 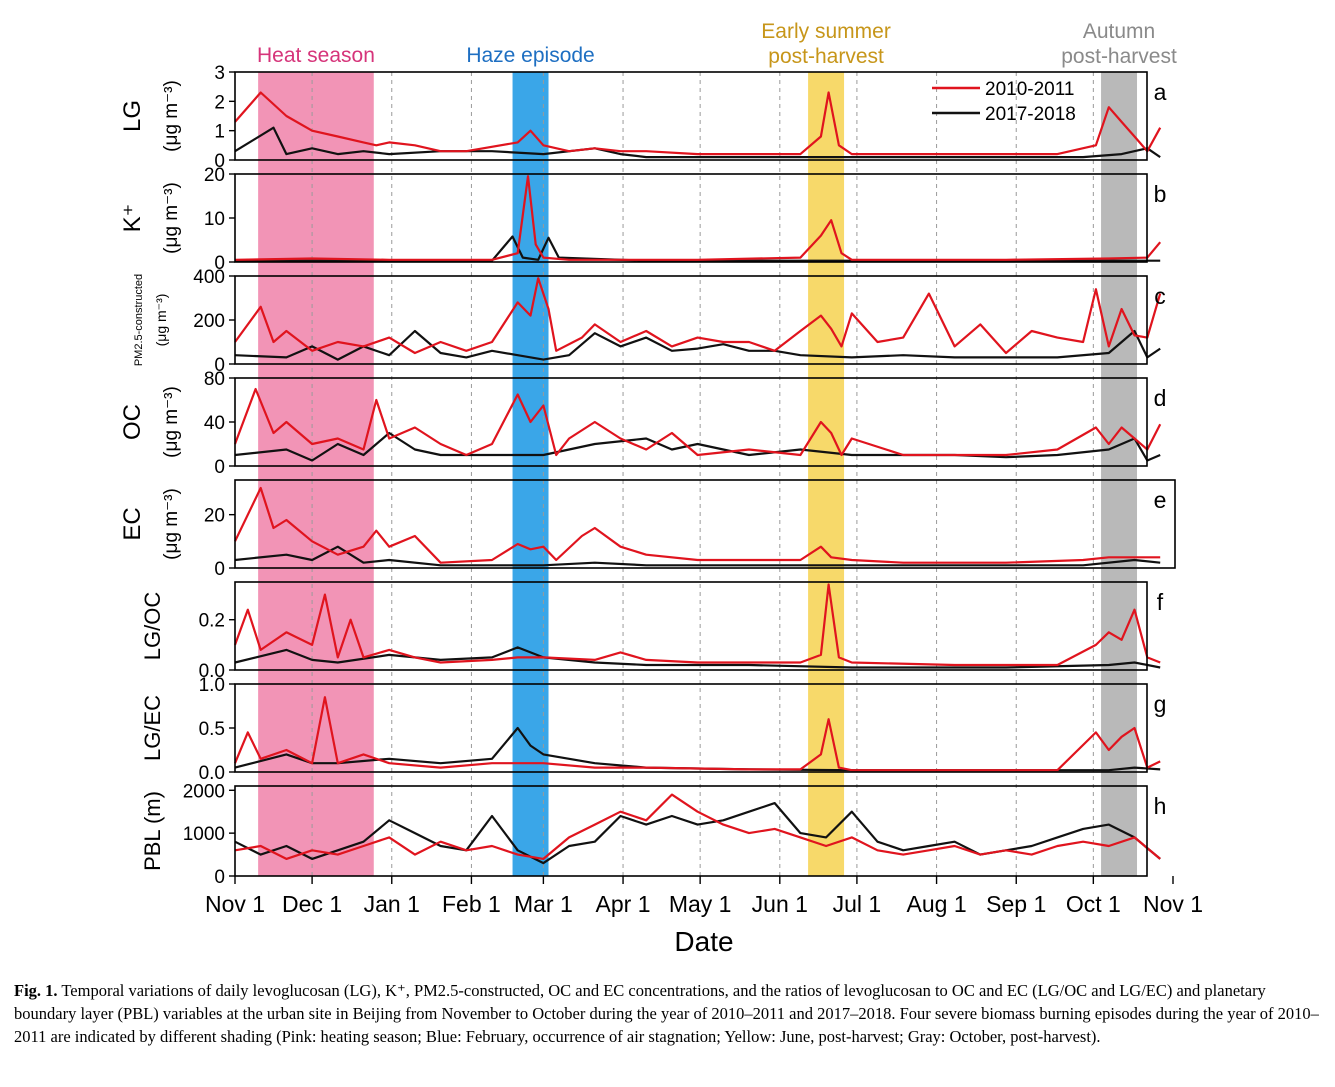 What do you see at coordinates (219, 161) in the screenshot?
I see `y-tick-label-a-0: 0` at bounding box center [219, 161].